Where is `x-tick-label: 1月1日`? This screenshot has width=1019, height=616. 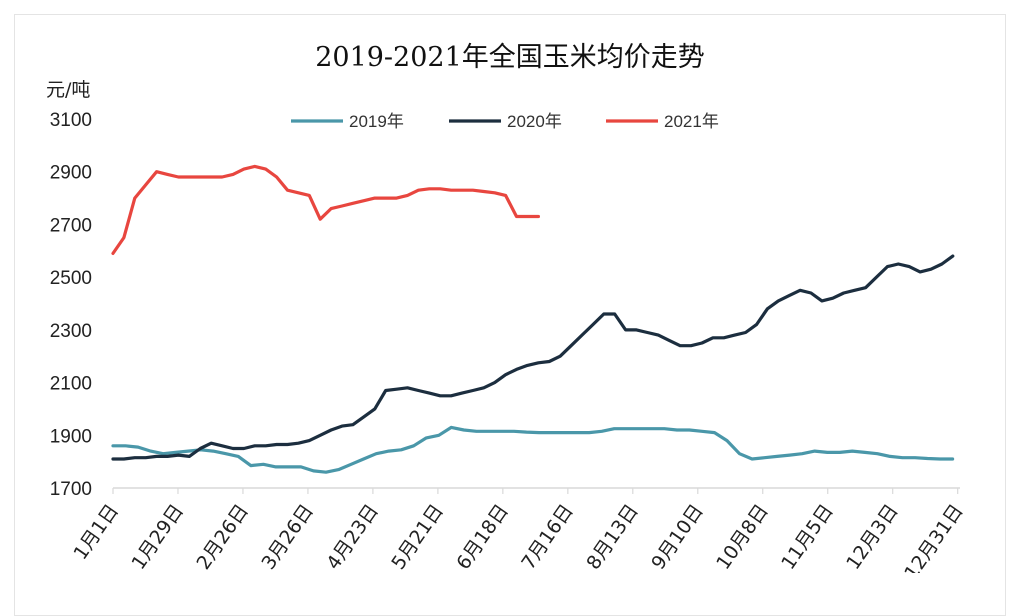
x-tick-label: 1月1日 is located at coordinates (96, 532).